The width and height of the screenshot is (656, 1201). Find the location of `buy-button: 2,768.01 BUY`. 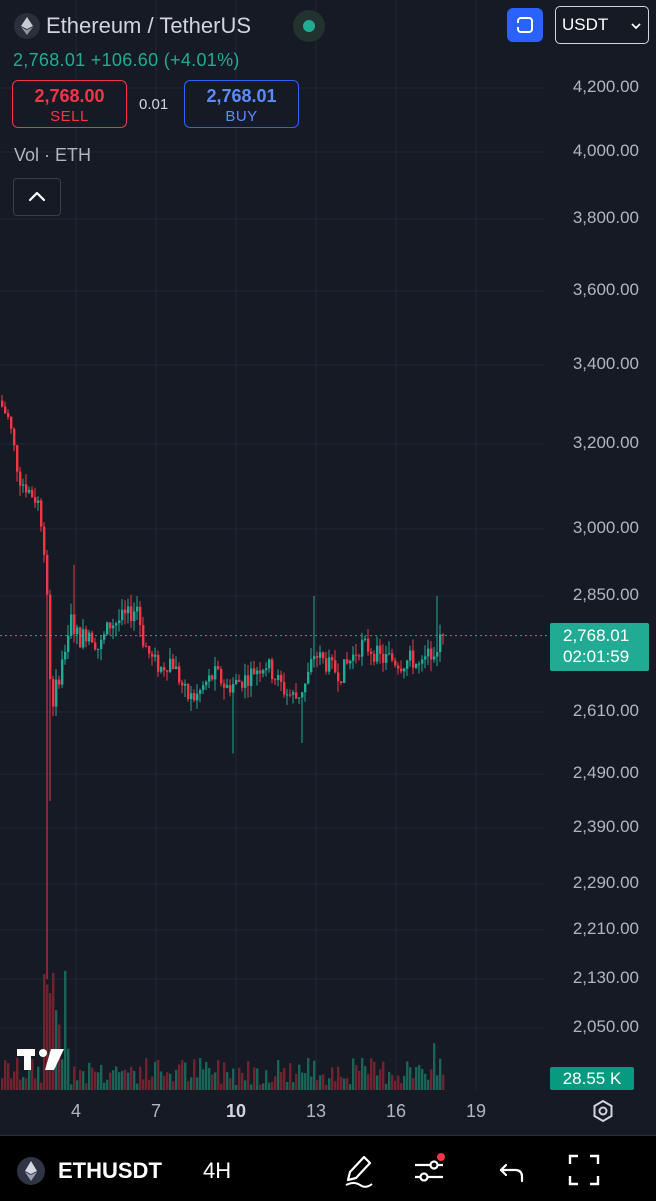

buy-button: 2,768.01 BUY is located at coordinates (241, 104).